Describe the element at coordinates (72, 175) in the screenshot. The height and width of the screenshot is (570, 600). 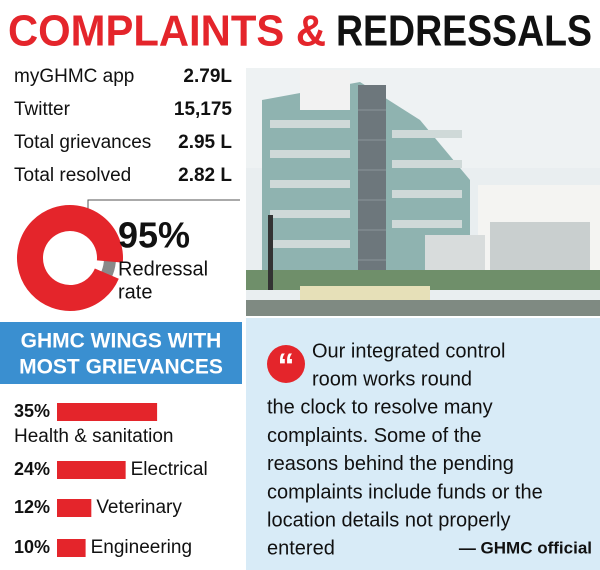
I see `stat-label: Total resolved` at that location.